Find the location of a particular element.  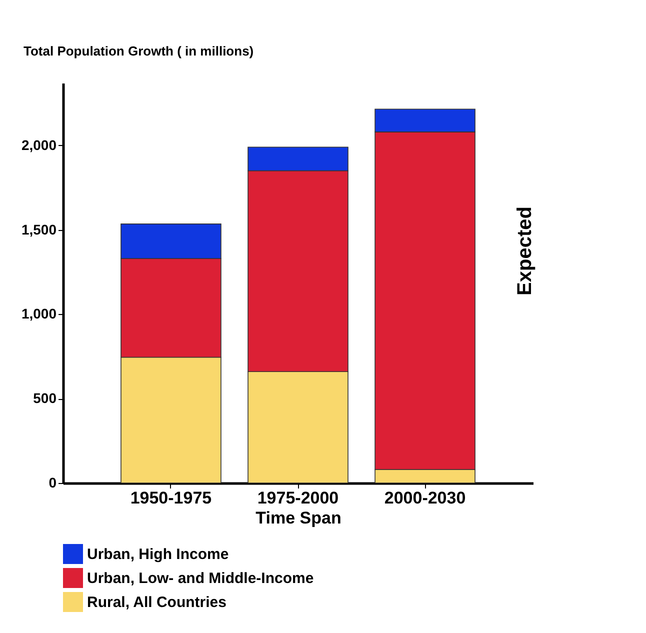

x-tick-label: 2000-2030 is located at coordinates (425, 498).